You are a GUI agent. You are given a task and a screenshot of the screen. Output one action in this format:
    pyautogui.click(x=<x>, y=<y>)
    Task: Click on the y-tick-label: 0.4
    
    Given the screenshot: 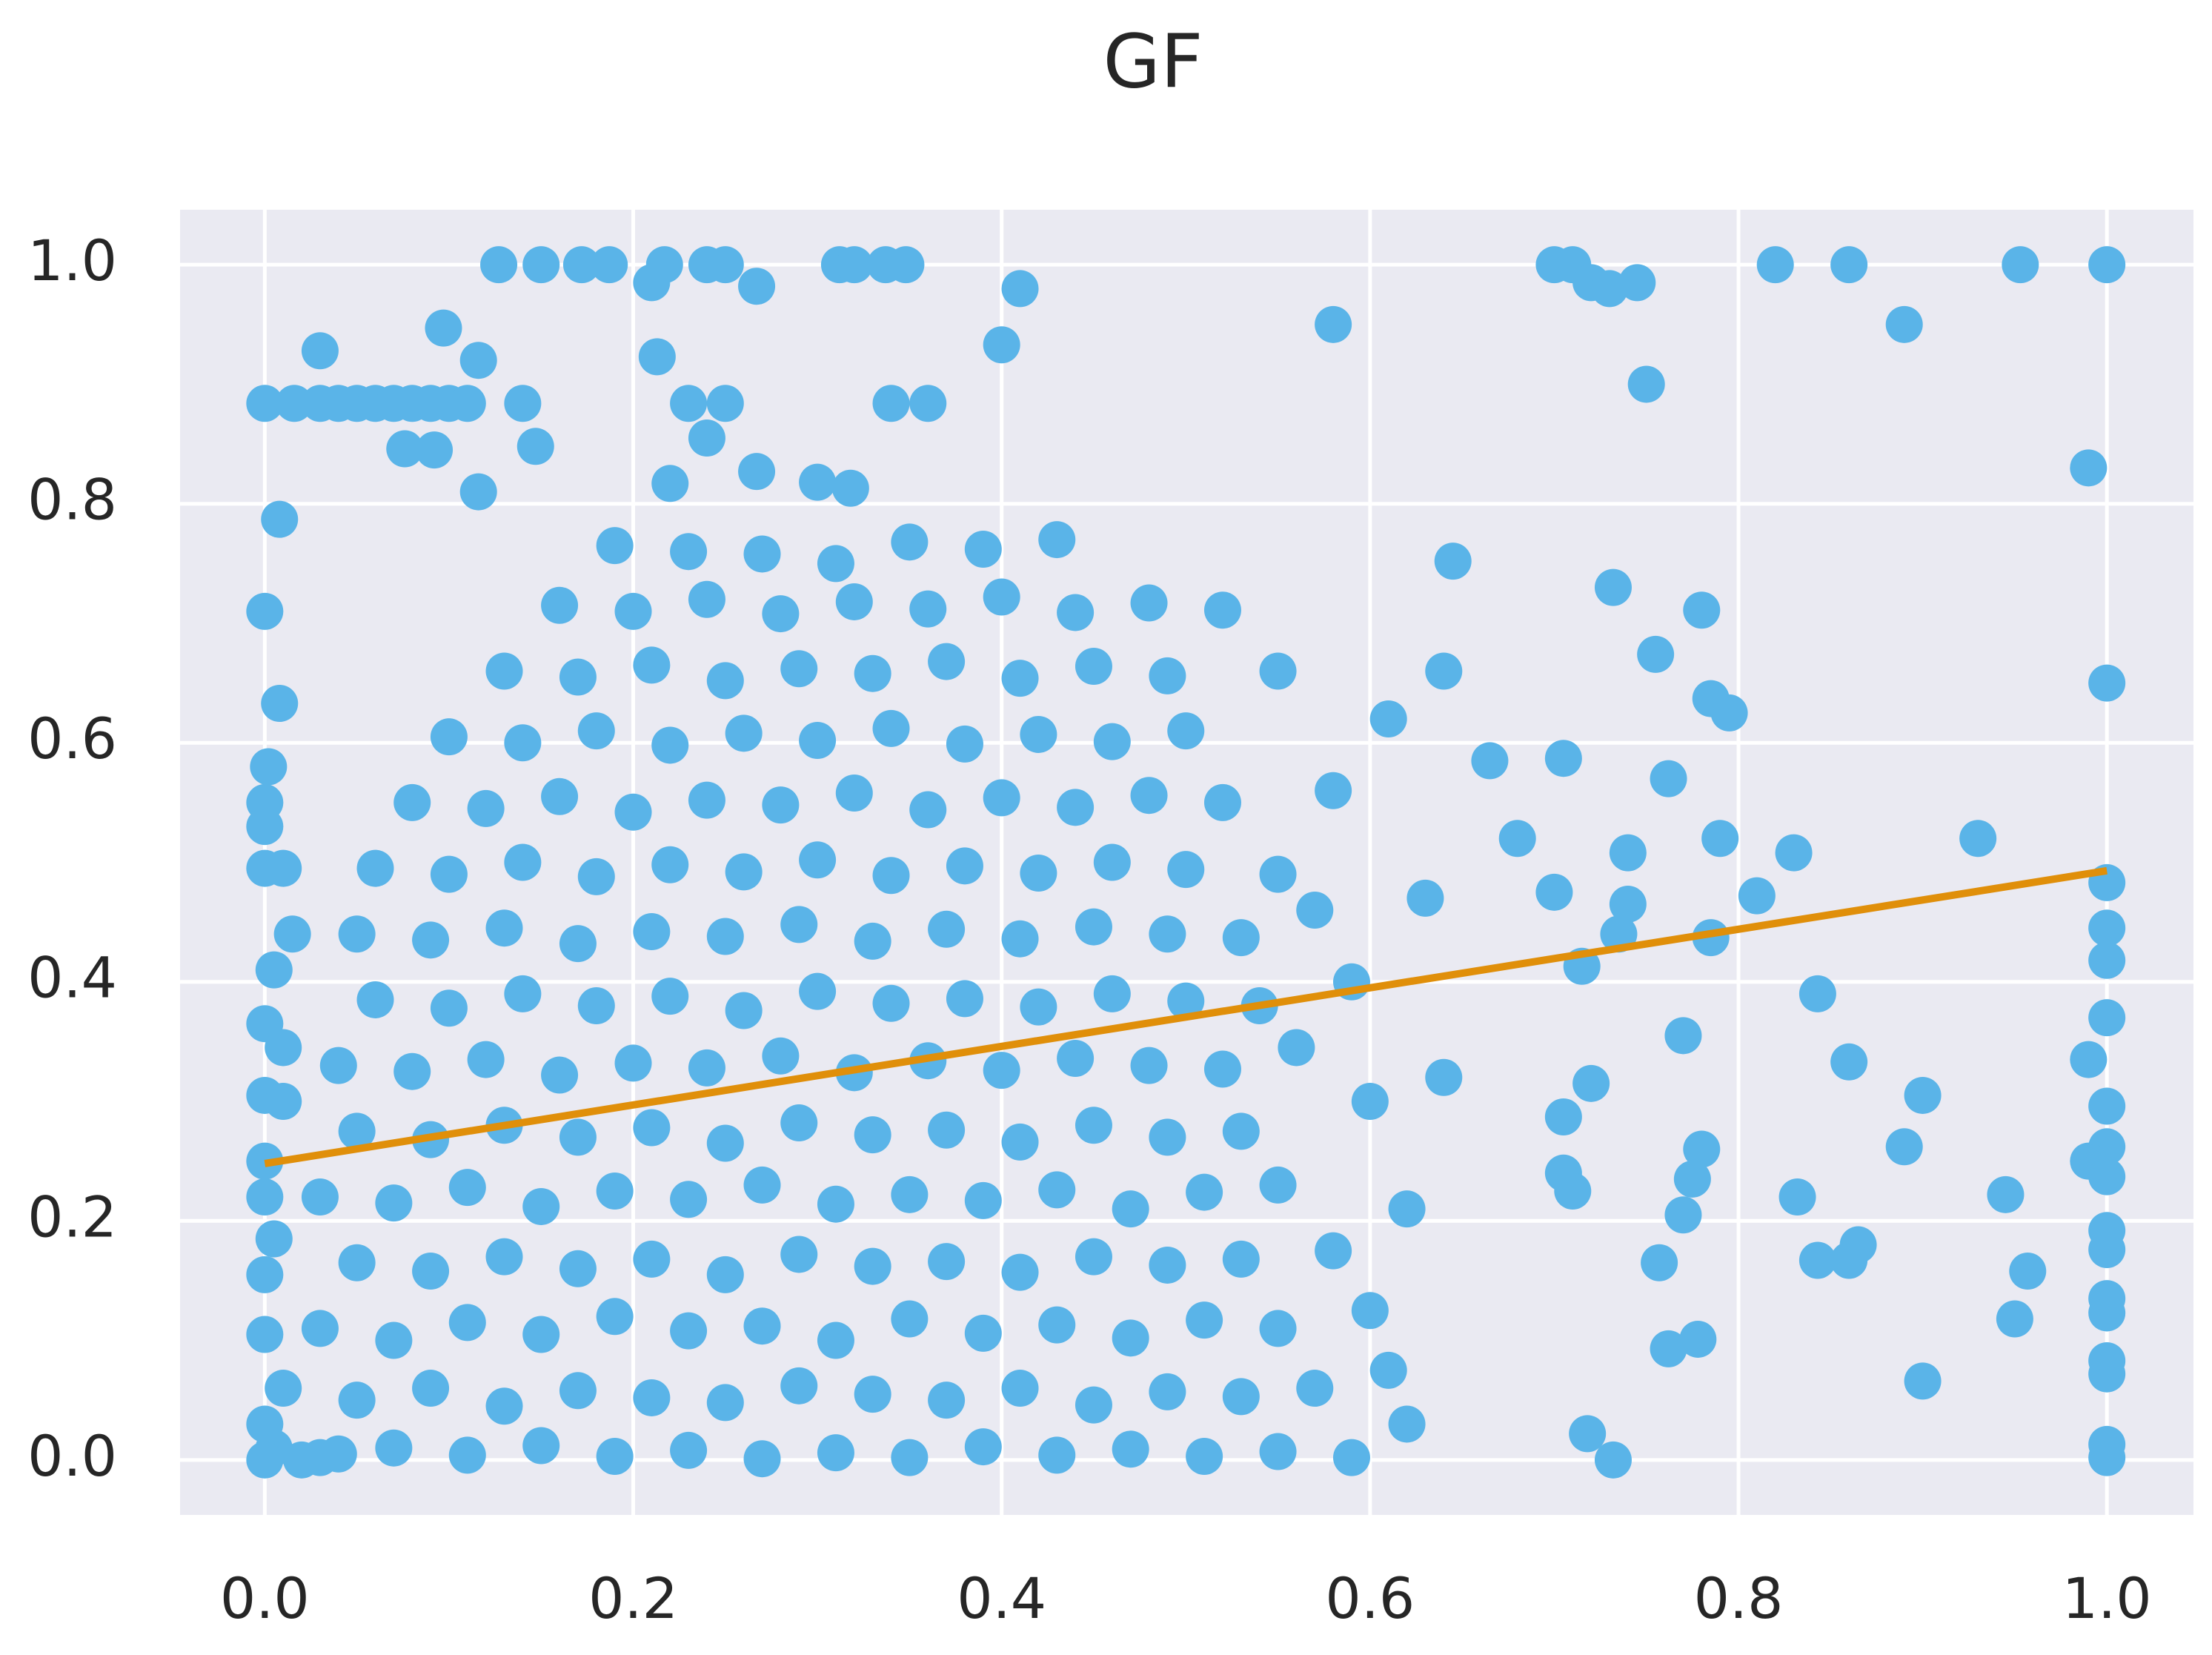 What is the action you would take?
    pyautogui.click(x=72, y=978)
    